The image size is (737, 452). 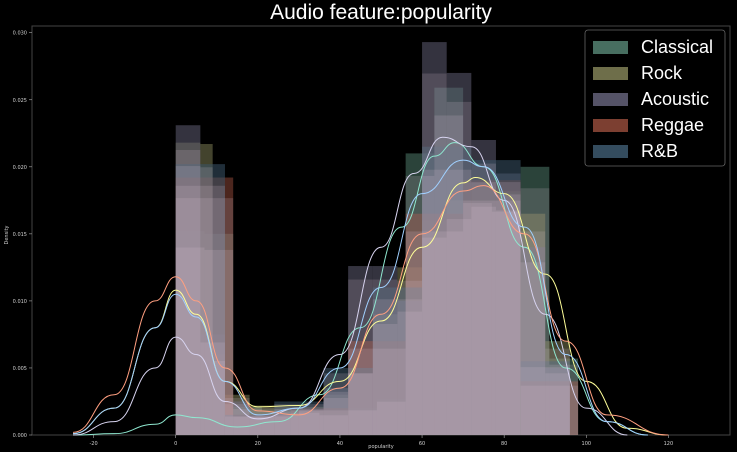 I want to click on legend-label-0: Classical, so click(x=677, y=47).